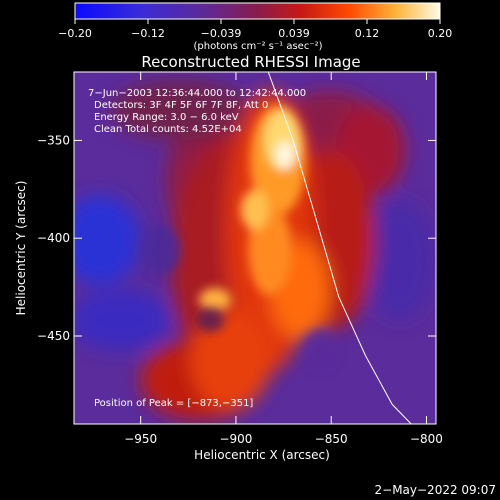 The height and width of the screenshot is (500, 500). Describe the element at coordinates (168, 129) in the screenshot. I see `clean-counts-info: Clean Total counts: 4.52E+04` at that location.